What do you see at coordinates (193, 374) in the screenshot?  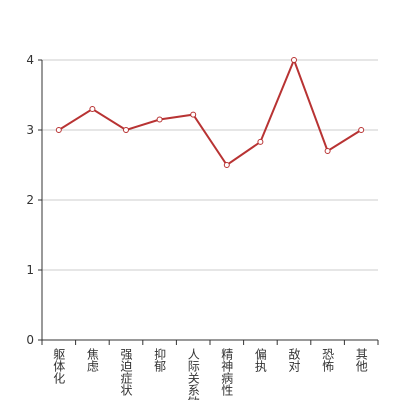 I see `x-tick-label: 人际关系敏感` at bounding box center [193, 374].